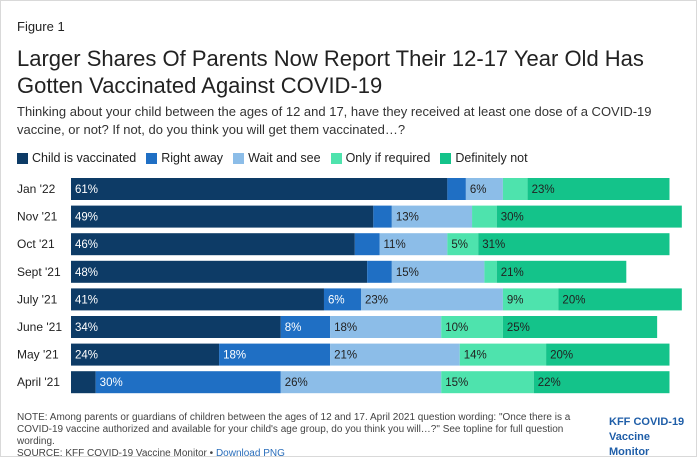  What do you see at coordinates (284, 158) in the screenshot?
I see `legend-label: Wait and see` at bounding box center [284, 158].